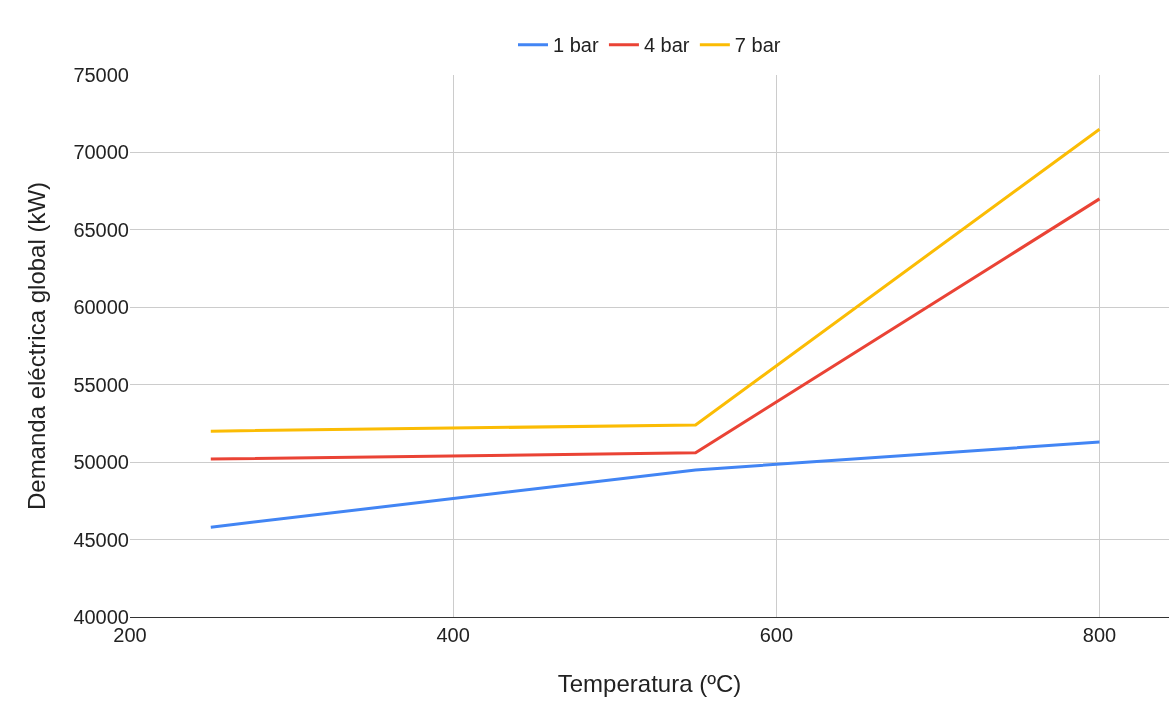 The height and width of the screenshot is (707, 1169). What do you see at coordinates (101, 229) in the screenshot?
I see `y-tick-label: 65000` at bounding box center [101, 229].